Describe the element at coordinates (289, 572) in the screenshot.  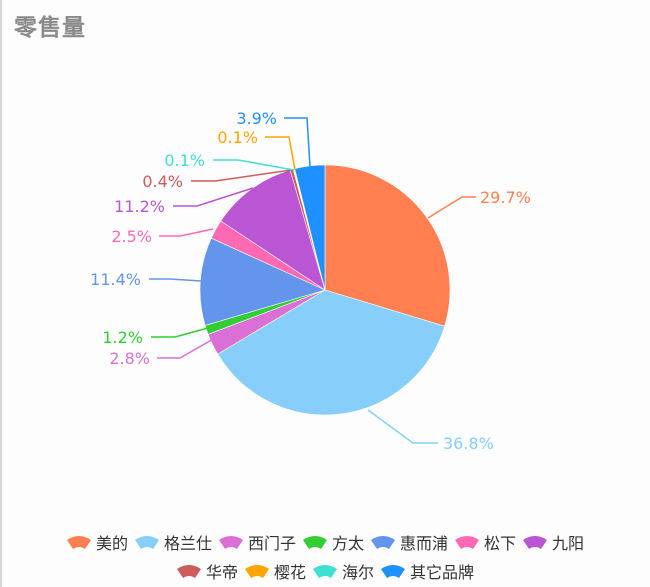
I see `legend-label: 樱花` at that location.